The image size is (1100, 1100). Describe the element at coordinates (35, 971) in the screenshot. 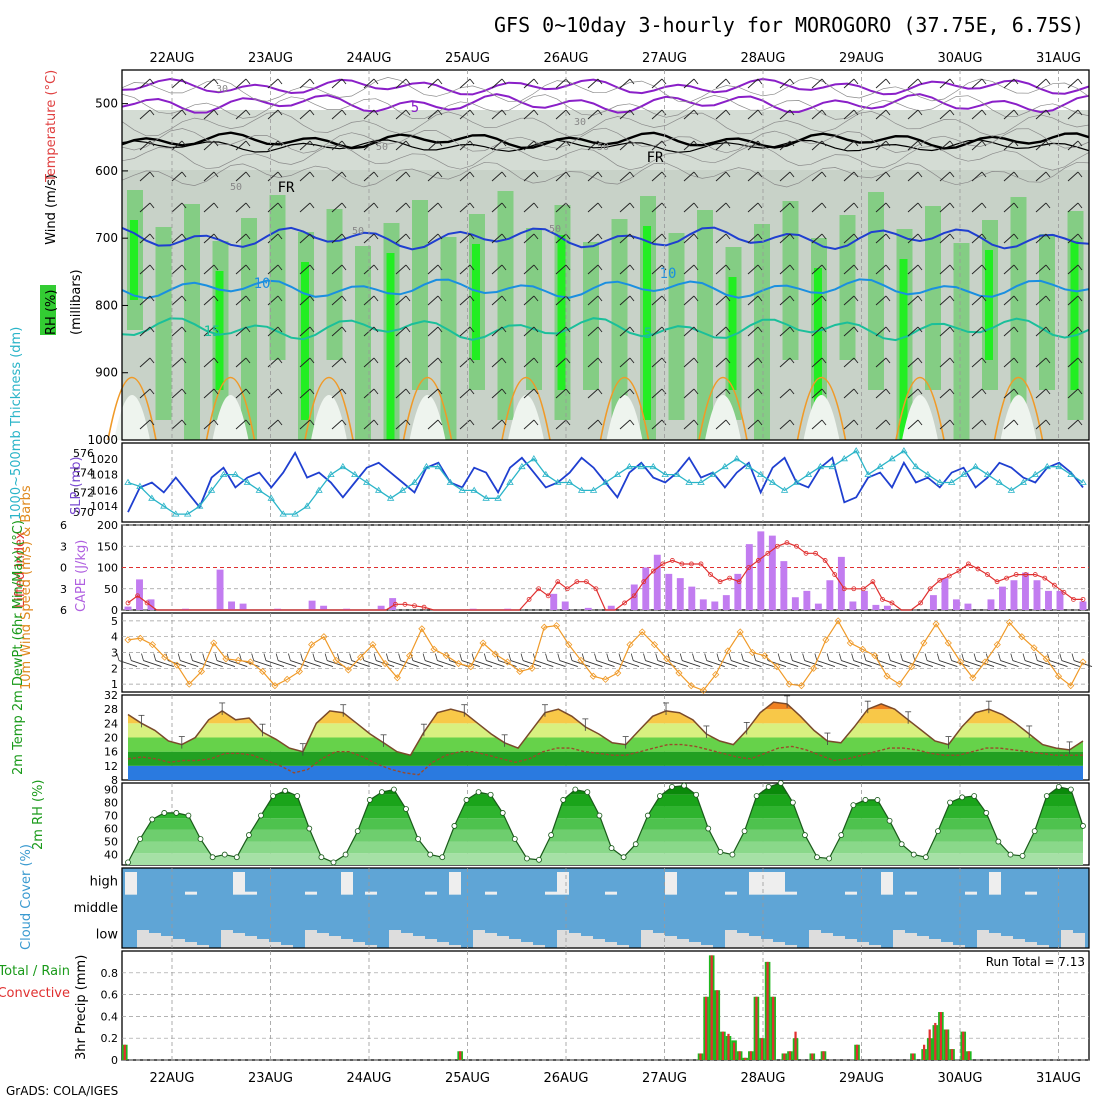

I see `precip-label-total: Total / Rain` at that location.